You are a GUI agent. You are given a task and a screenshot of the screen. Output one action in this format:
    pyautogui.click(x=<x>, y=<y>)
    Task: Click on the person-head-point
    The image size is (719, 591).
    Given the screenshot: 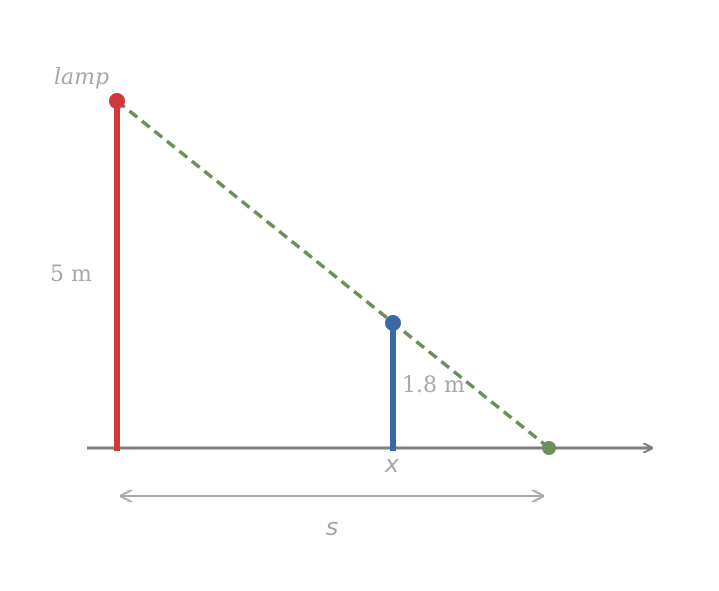 What is the action you would take?
    pyautogui.click(x=393, y=323)
    